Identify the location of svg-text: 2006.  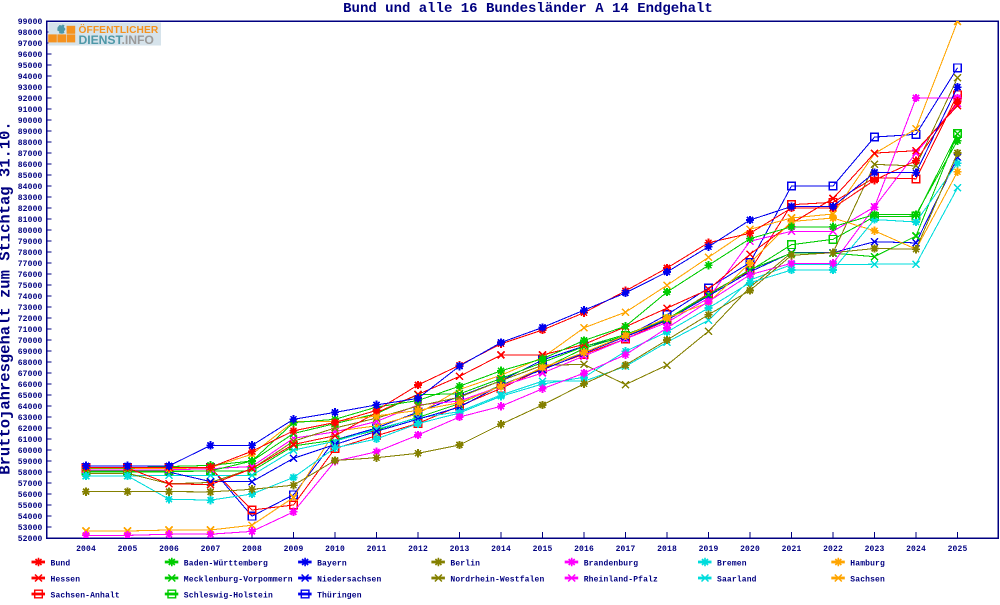
(169, 549).